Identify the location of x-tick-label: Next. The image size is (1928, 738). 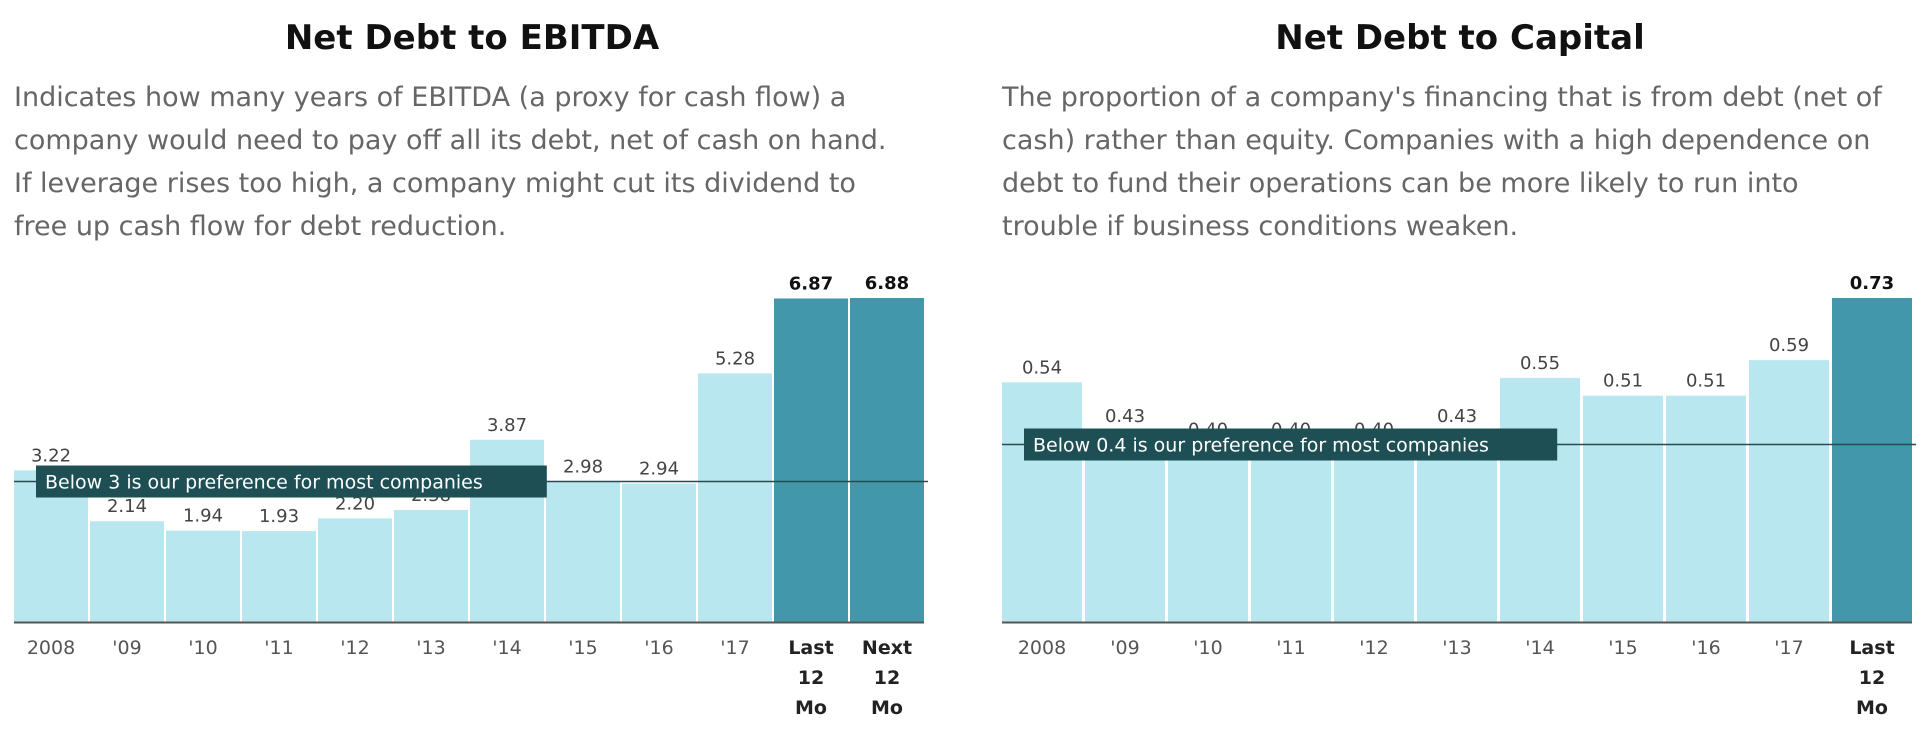
(887, 648).